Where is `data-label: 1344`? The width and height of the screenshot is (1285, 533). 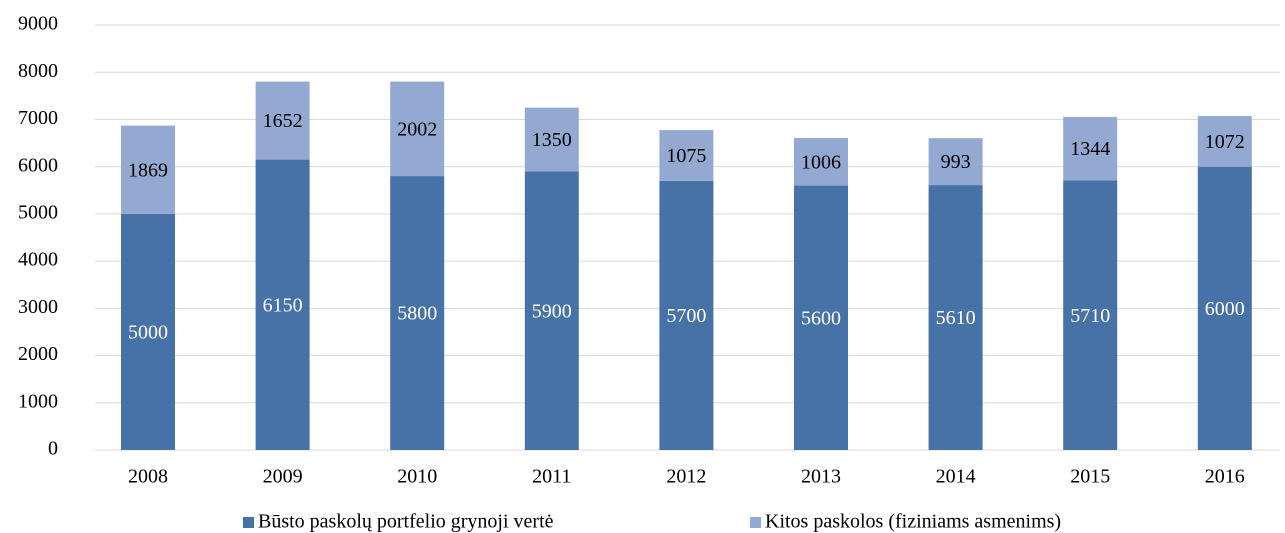
data-label: 1344 is located at coordinates (1090, 149).